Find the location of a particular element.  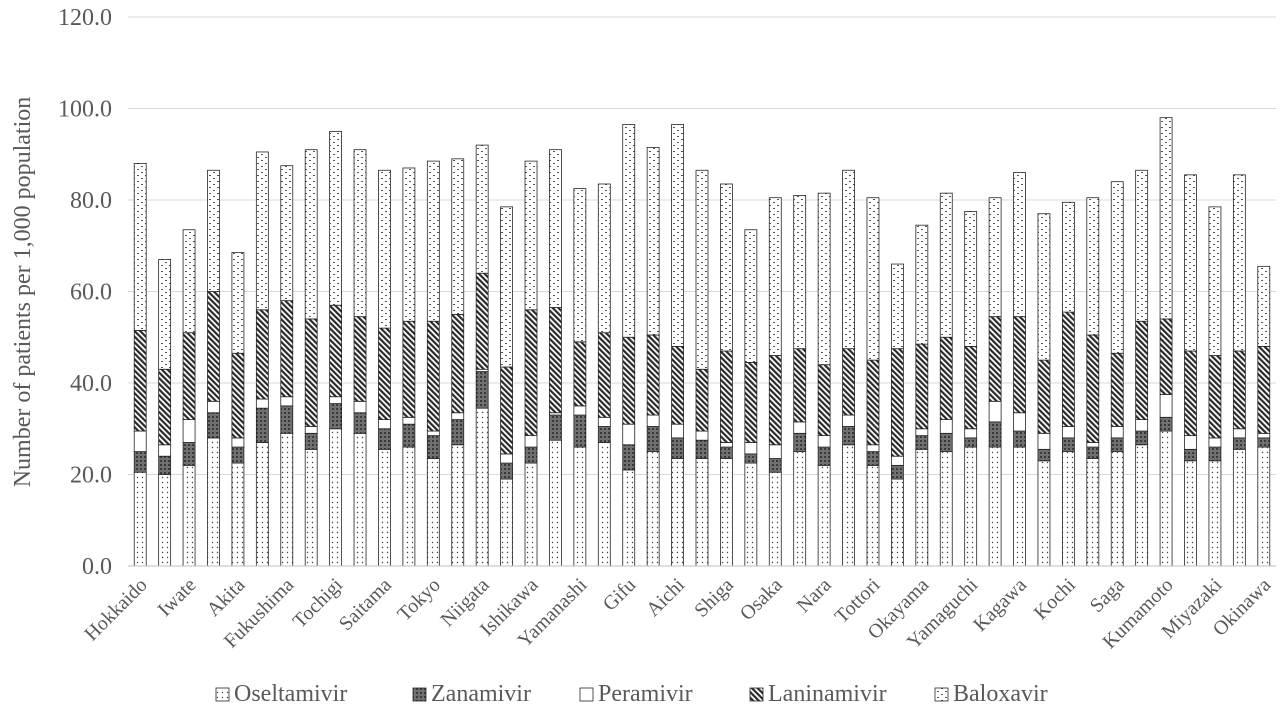

bar-stack-shimane is located at coordinates (897, 415).